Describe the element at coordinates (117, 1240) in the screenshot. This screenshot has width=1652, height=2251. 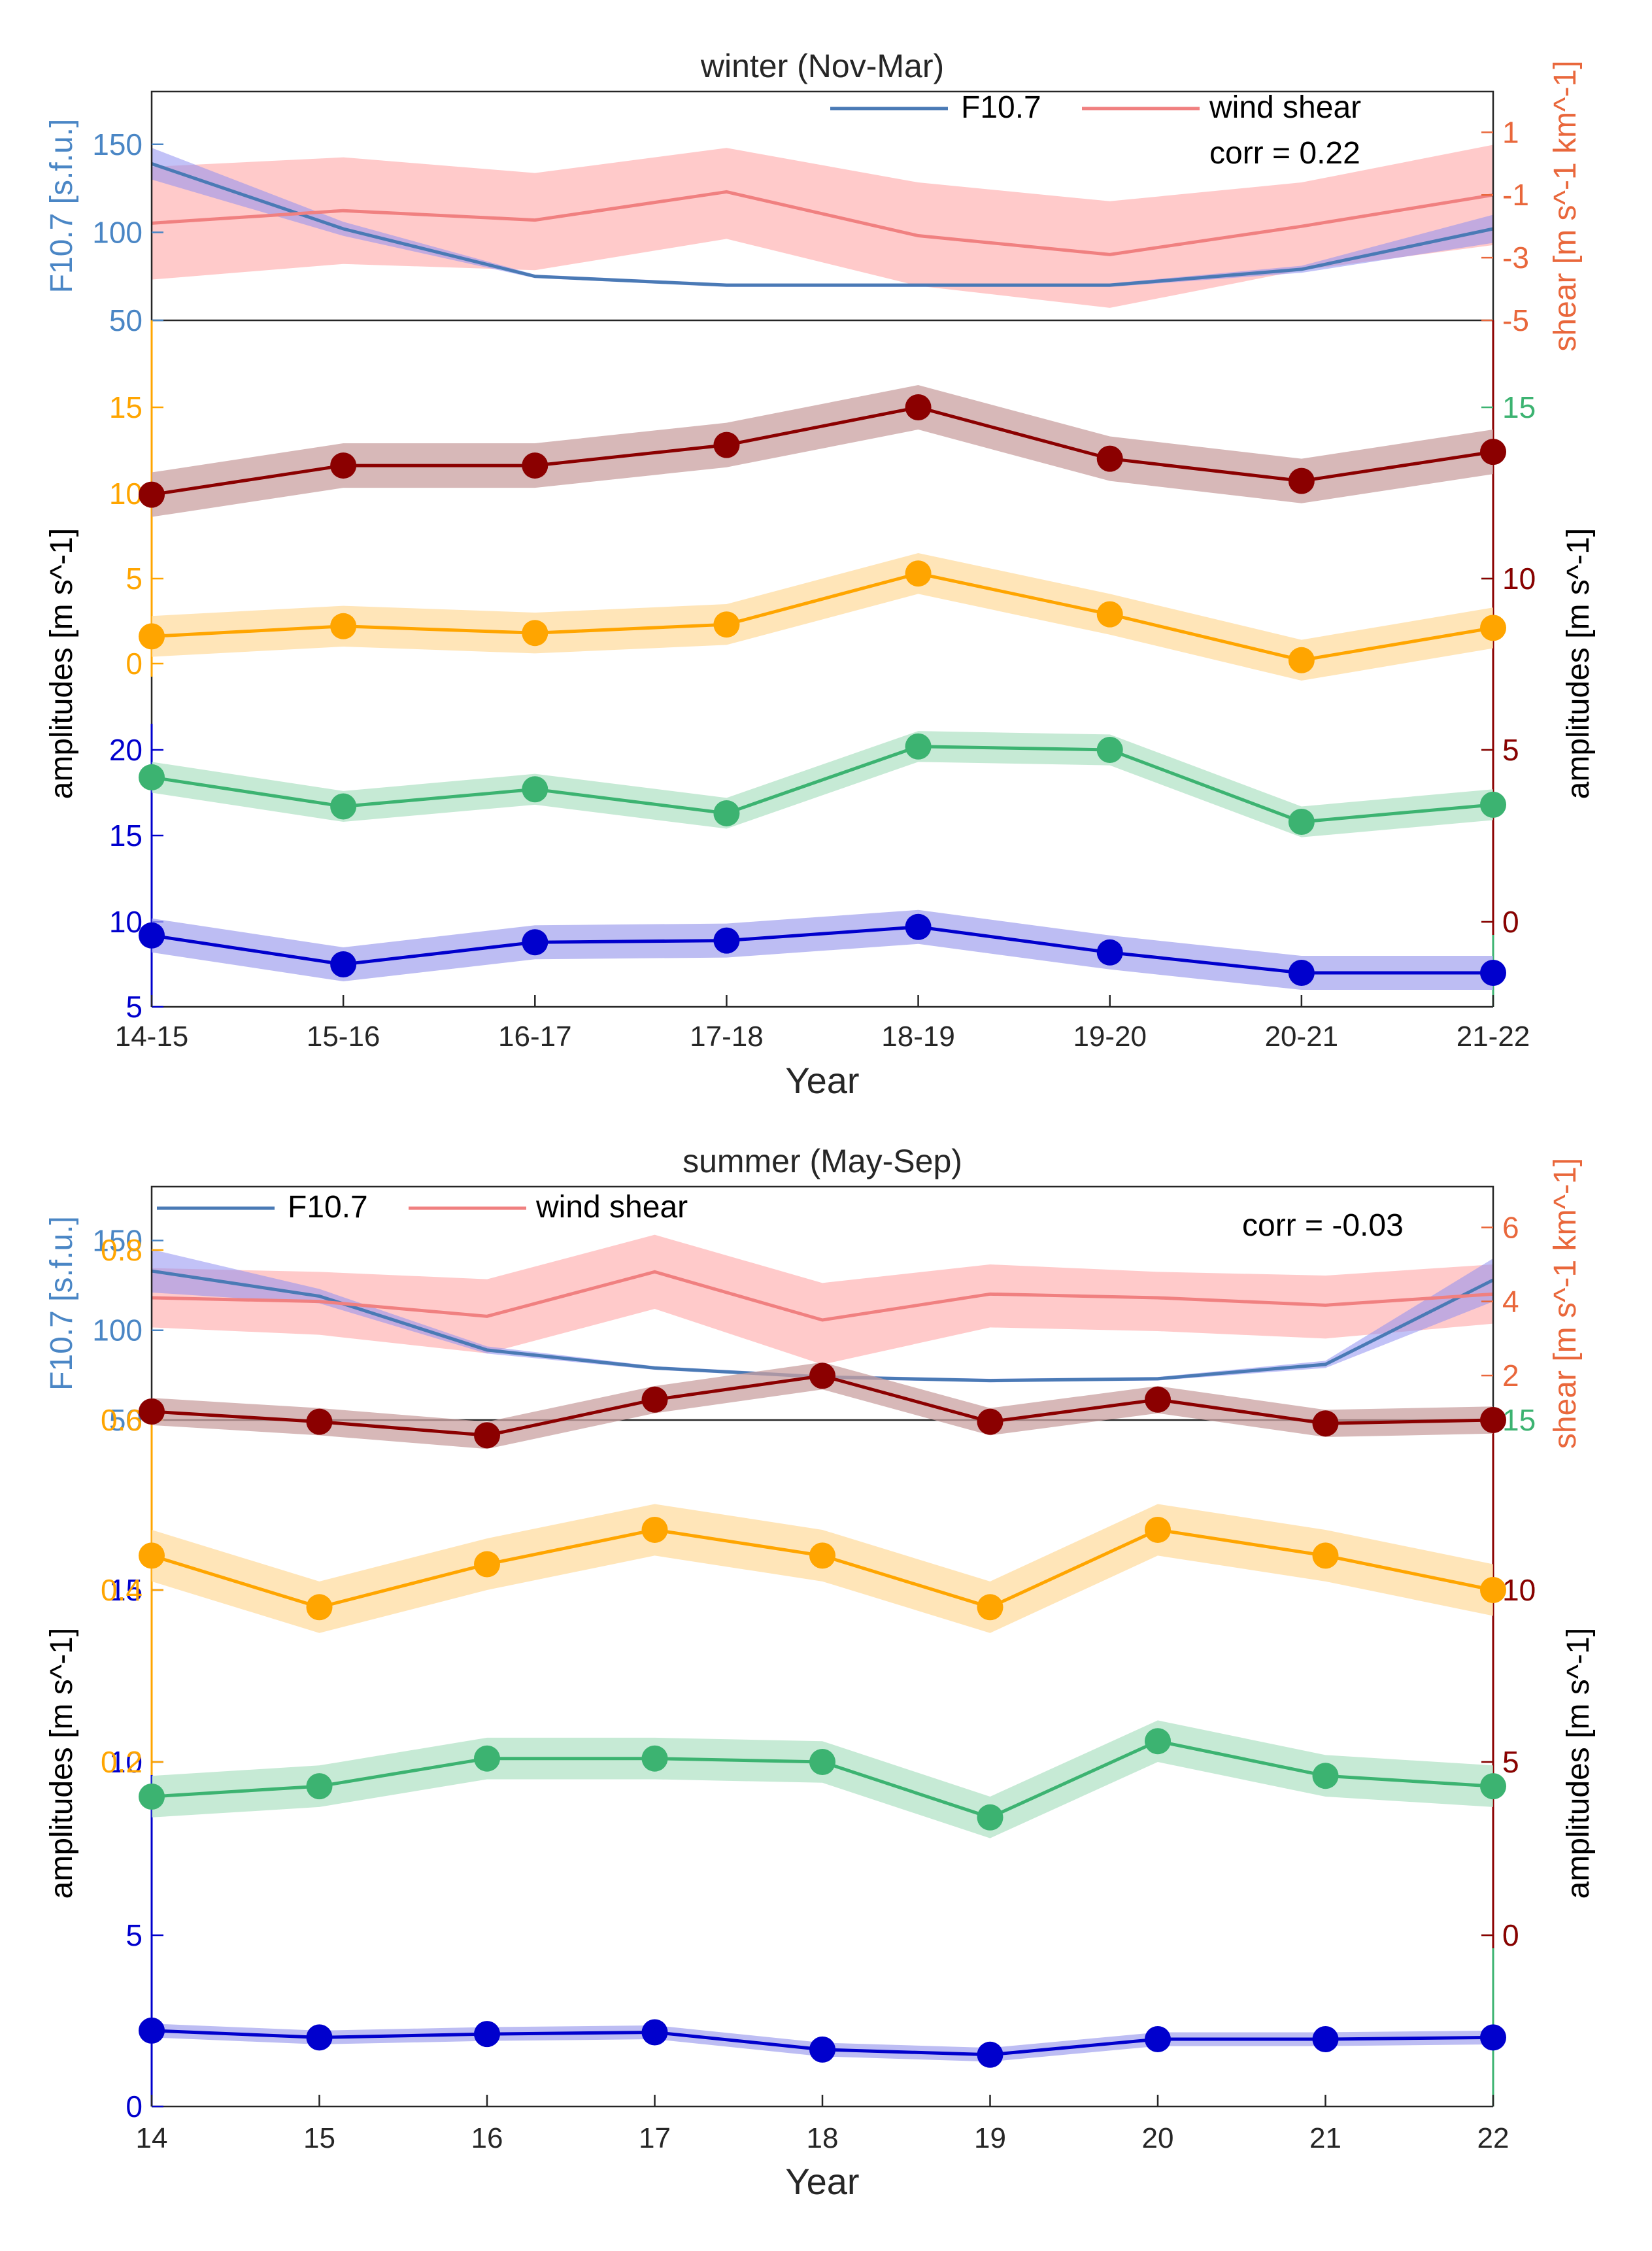
I see `top-left-tick-label: 150` at that location.